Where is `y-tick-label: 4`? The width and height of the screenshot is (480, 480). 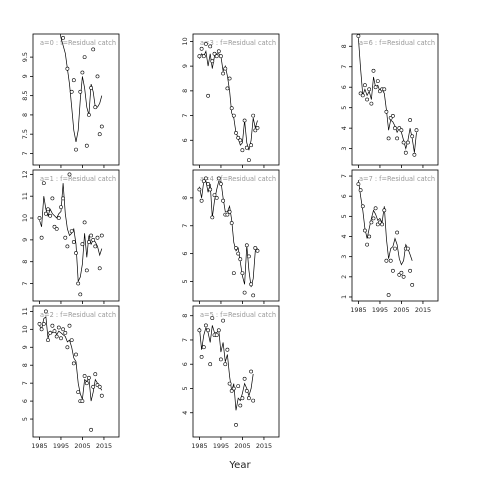
y-tick-label: 4 is located at coordinates (185, 413).